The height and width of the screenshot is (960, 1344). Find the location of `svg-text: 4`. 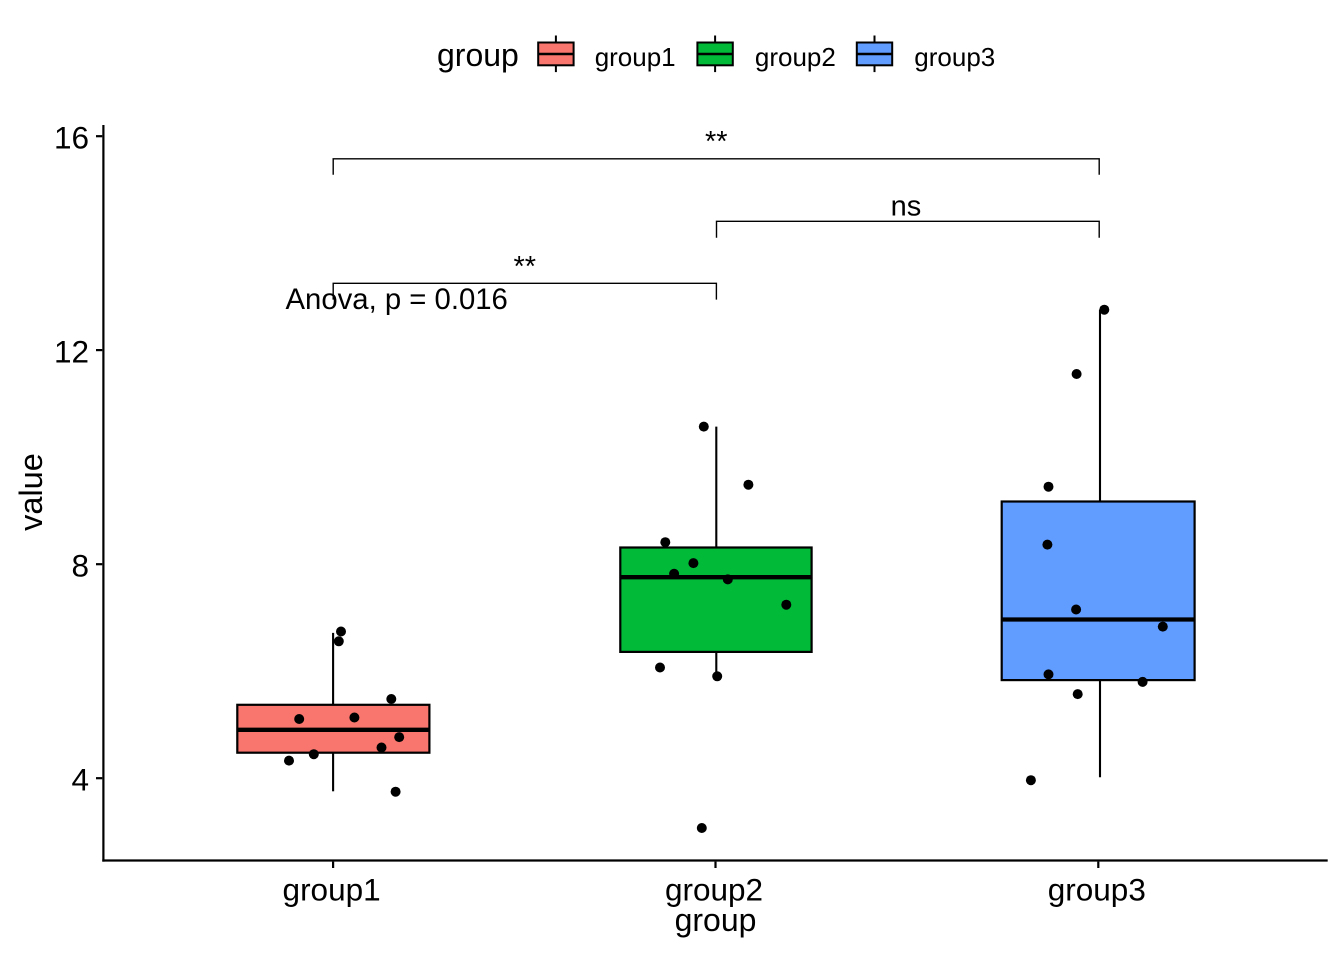

svg-text: 4 is located at coordinates (80, 780).